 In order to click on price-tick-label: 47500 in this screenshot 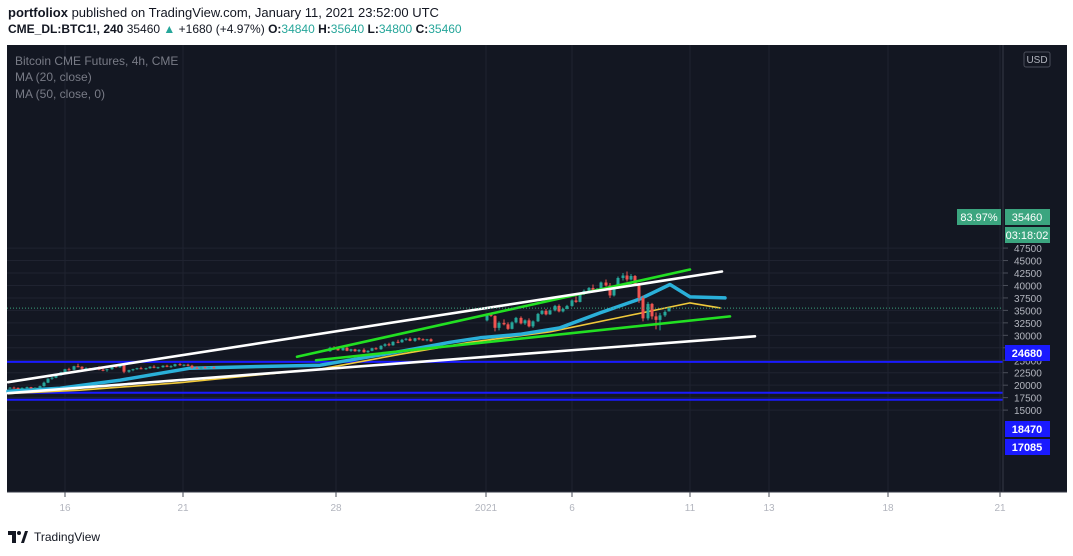, I will do `click(1028, 249)`.